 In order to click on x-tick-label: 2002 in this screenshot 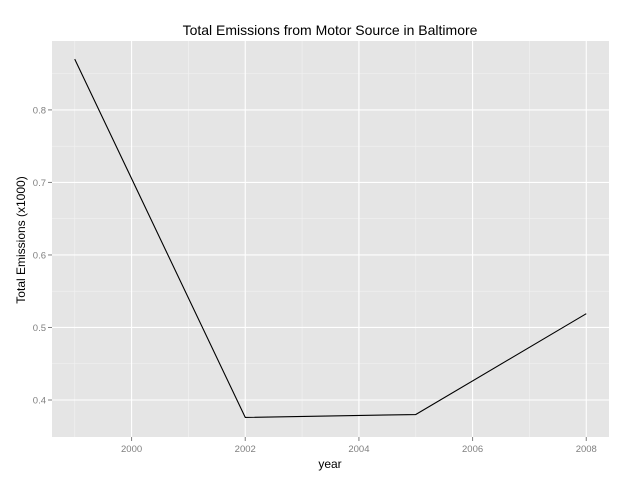, I will do `click(245, 449)`.